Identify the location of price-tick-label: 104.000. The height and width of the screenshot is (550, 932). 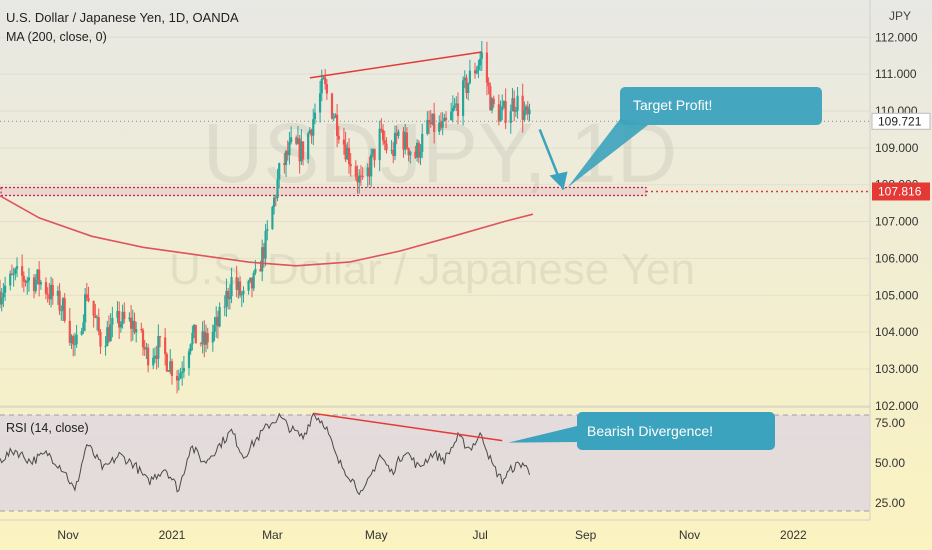
(897, 332).